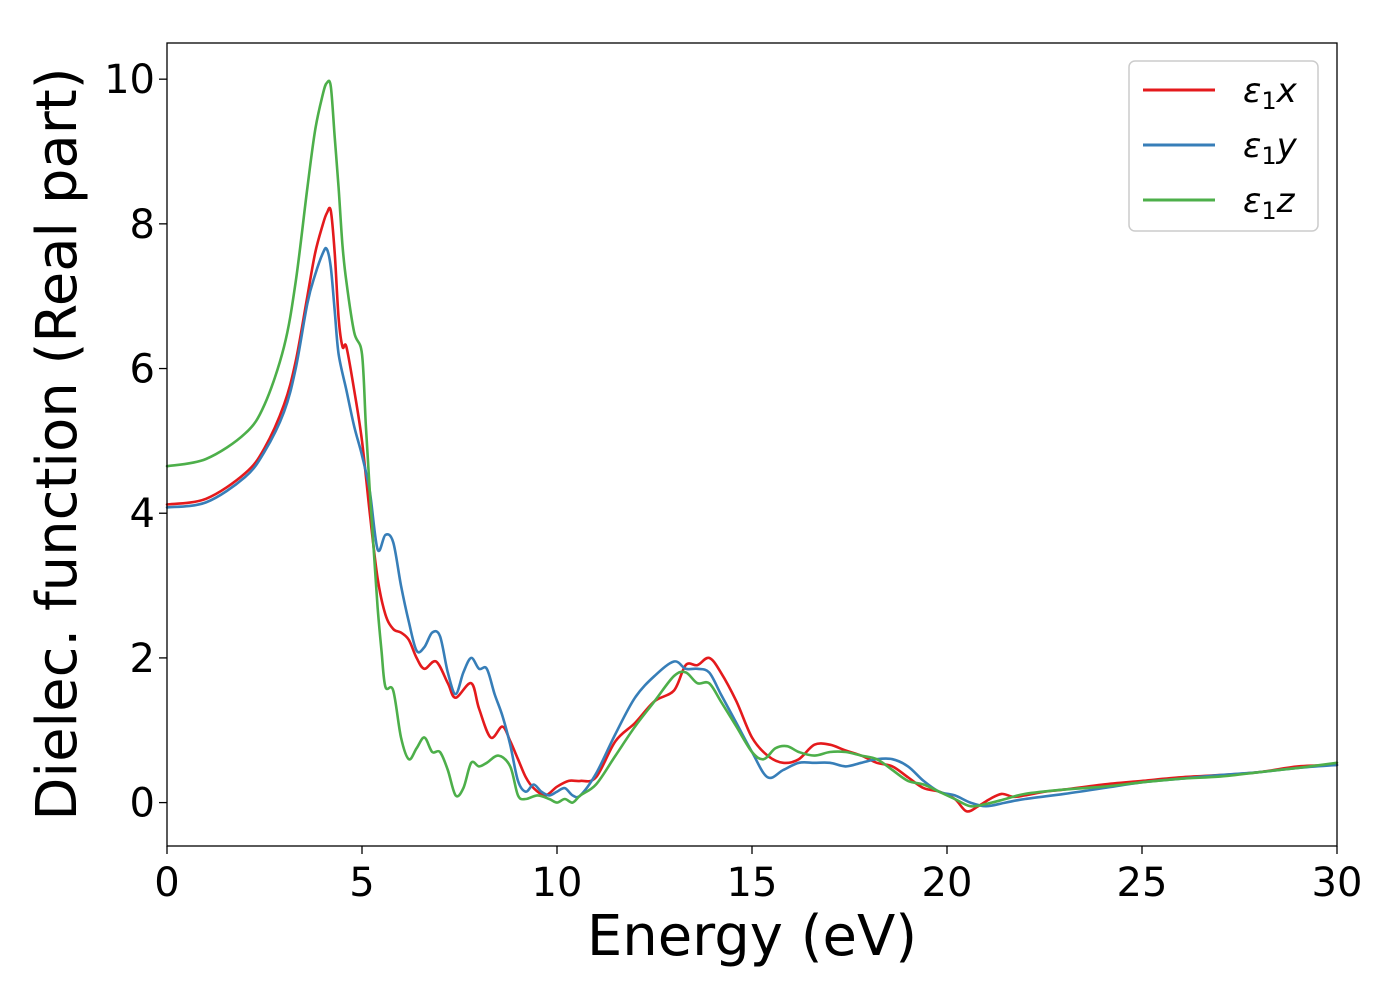 The width and height of the screenshot is (1400, 1000). Describe the element at coordinates (947, 883) in the screenshot. I see `x-tick-label: 20` at that location.